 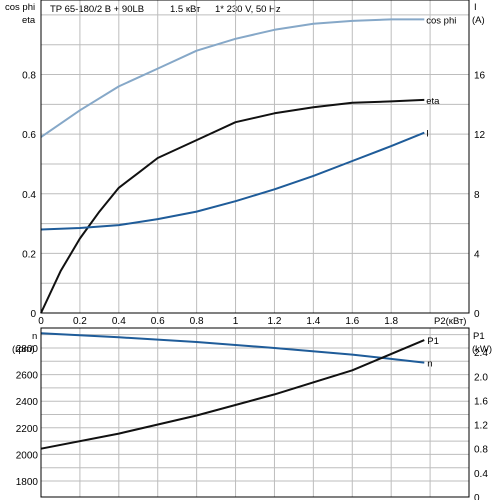 I want to click on bottom-right-axis-label-1: P1, so click(x=479, y=336).